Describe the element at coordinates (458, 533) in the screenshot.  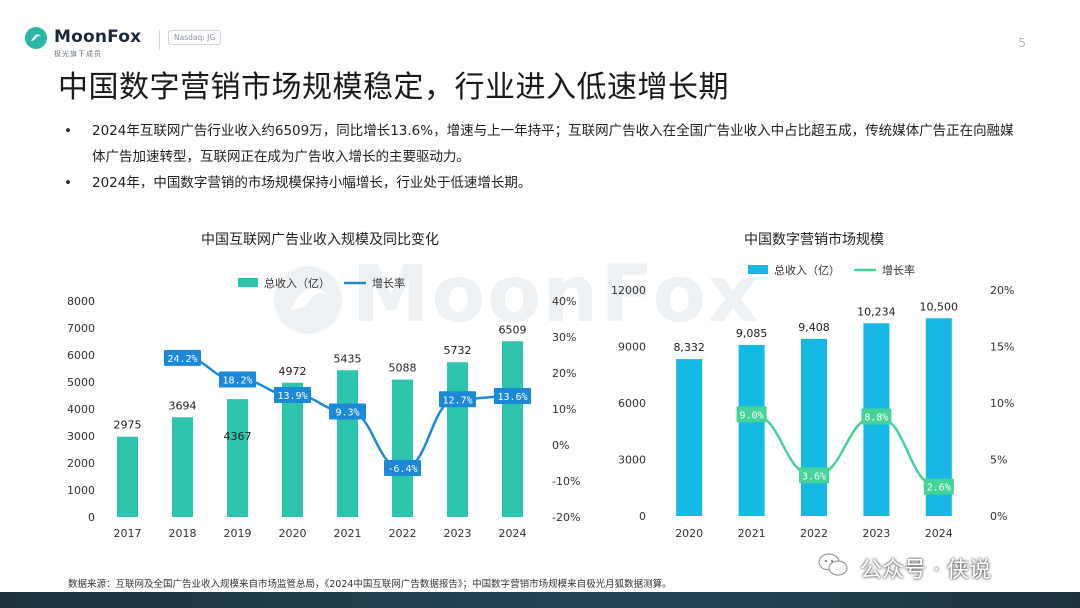
I see `x-tick-label: 2023` at that location.